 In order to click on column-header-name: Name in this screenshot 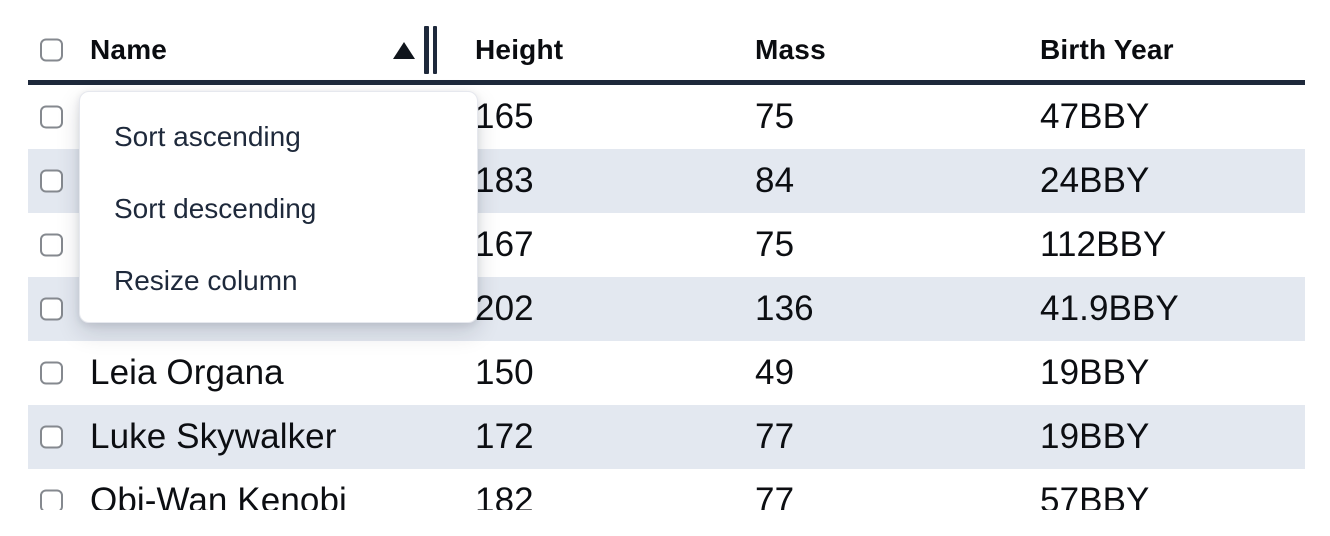, I will do `click(129, 49)`.